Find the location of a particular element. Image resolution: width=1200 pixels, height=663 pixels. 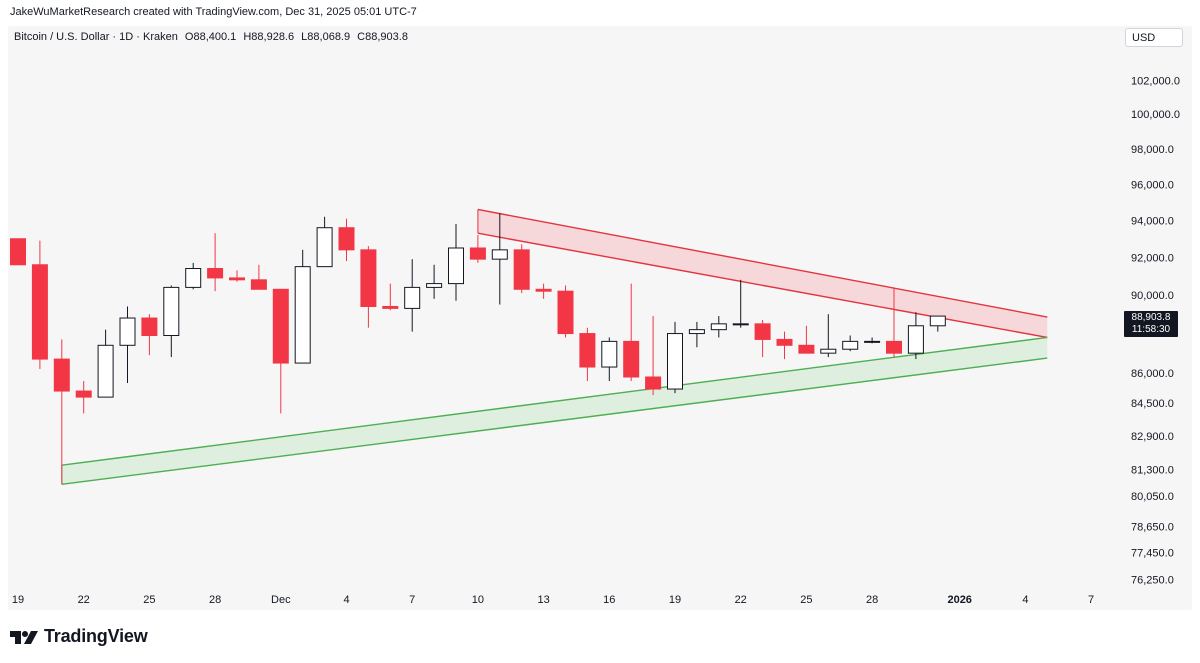

tradingview-logo: TradingView is located at coordinates (79, 636).